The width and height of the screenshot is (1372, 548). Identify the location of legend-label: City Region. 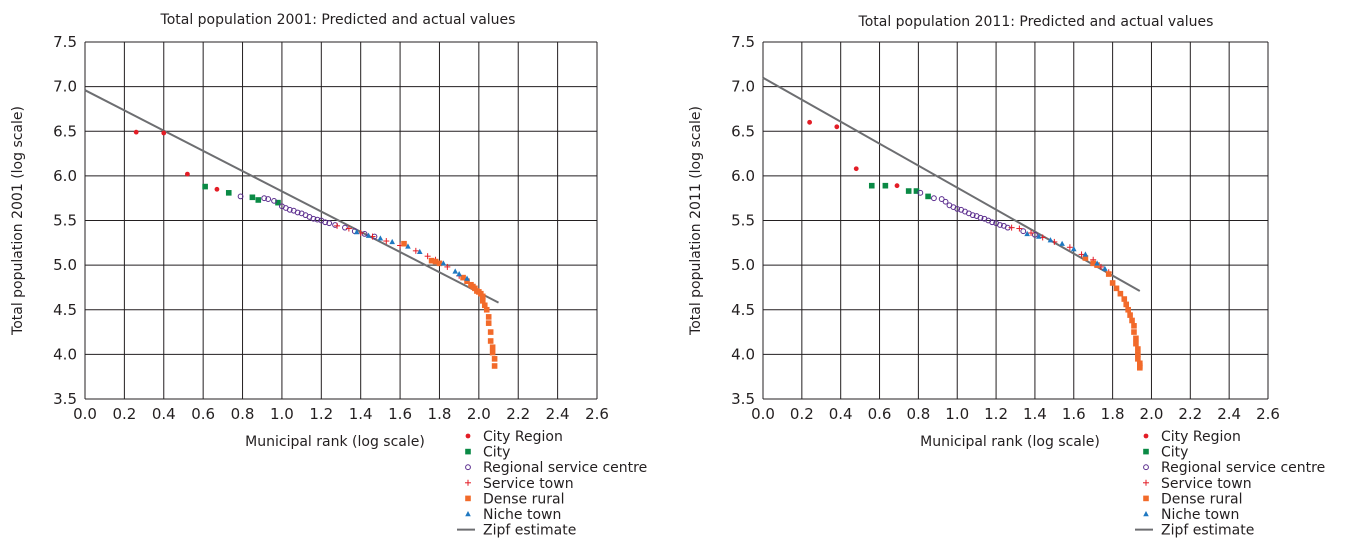
(1201, 437).